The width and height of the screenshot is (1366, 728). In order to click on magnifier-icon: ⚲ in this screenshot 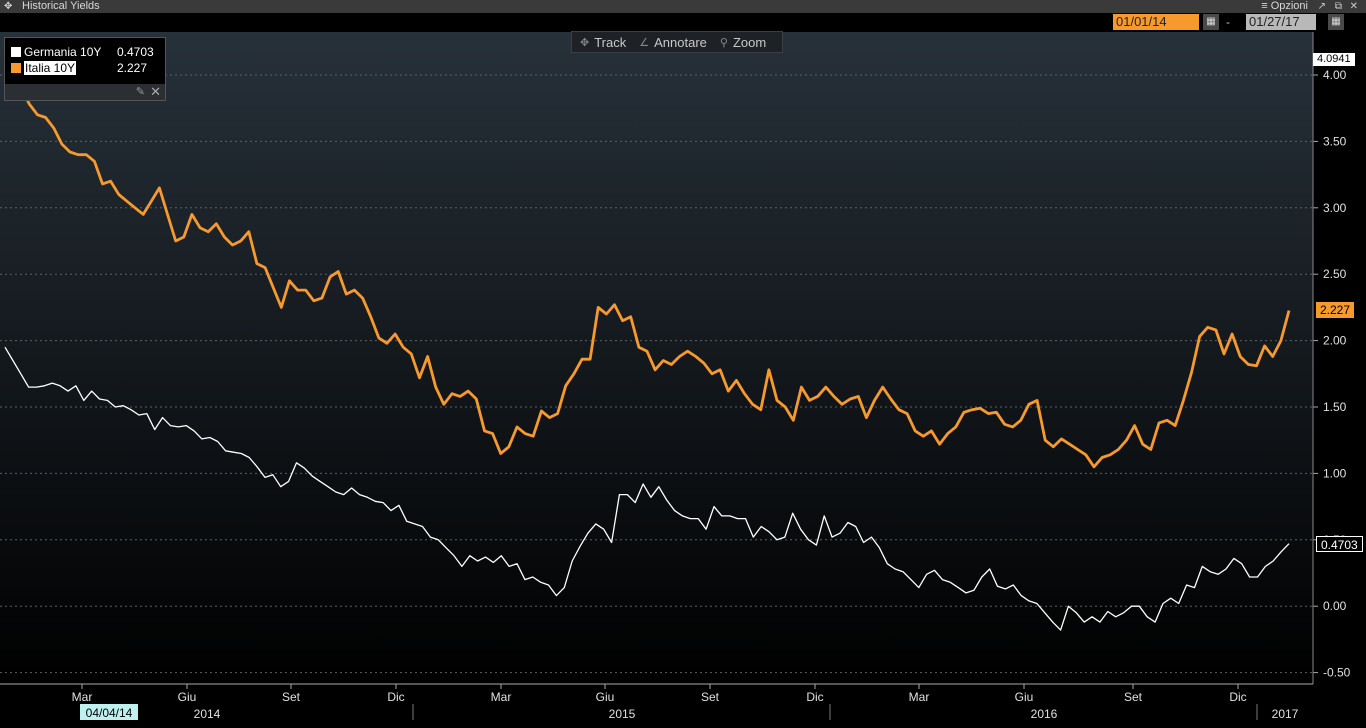, I will do `click(723, 42)`.